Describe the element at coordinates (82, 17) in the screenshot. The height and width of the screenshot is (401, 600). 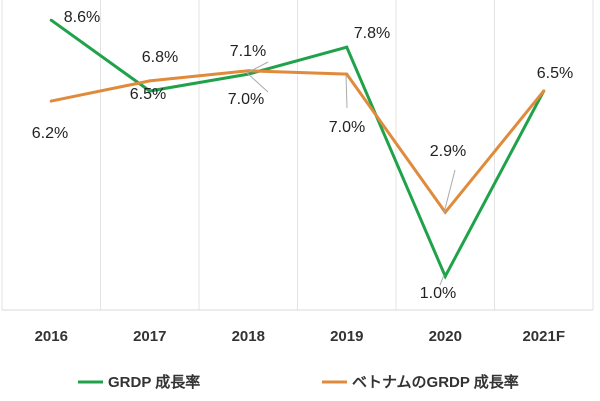
I see `data-label: 8.6%` at that location.